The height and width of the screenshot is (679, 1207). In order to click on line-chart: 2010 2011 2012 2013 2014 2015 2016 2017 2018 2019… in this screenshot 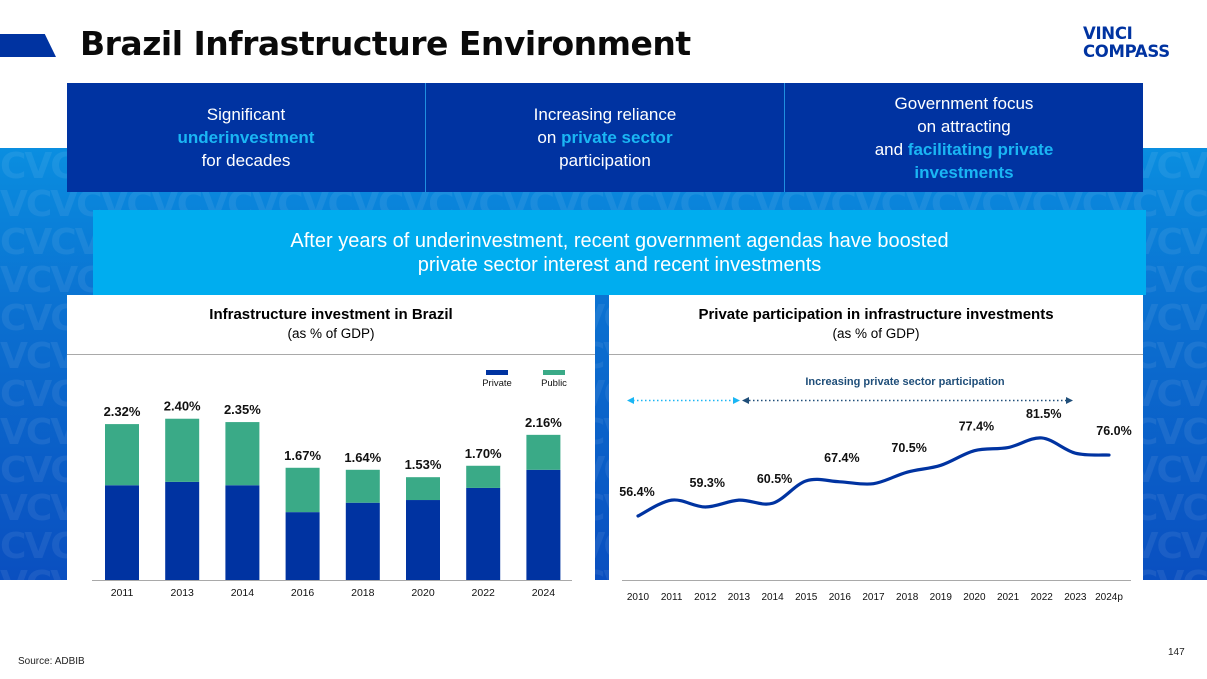, I will do `click(875, 489)`.